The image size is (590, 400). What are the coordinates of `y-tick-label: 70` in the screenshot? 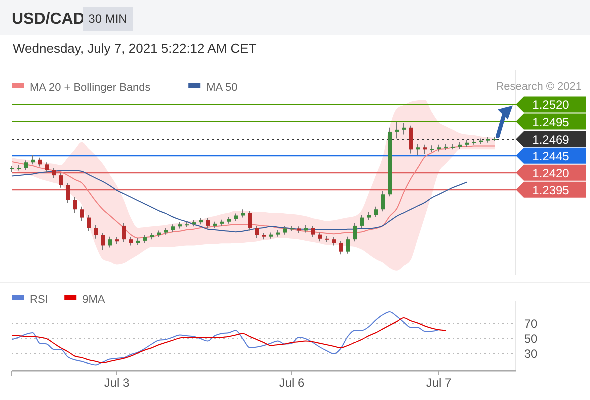 It's located at (531, 324).